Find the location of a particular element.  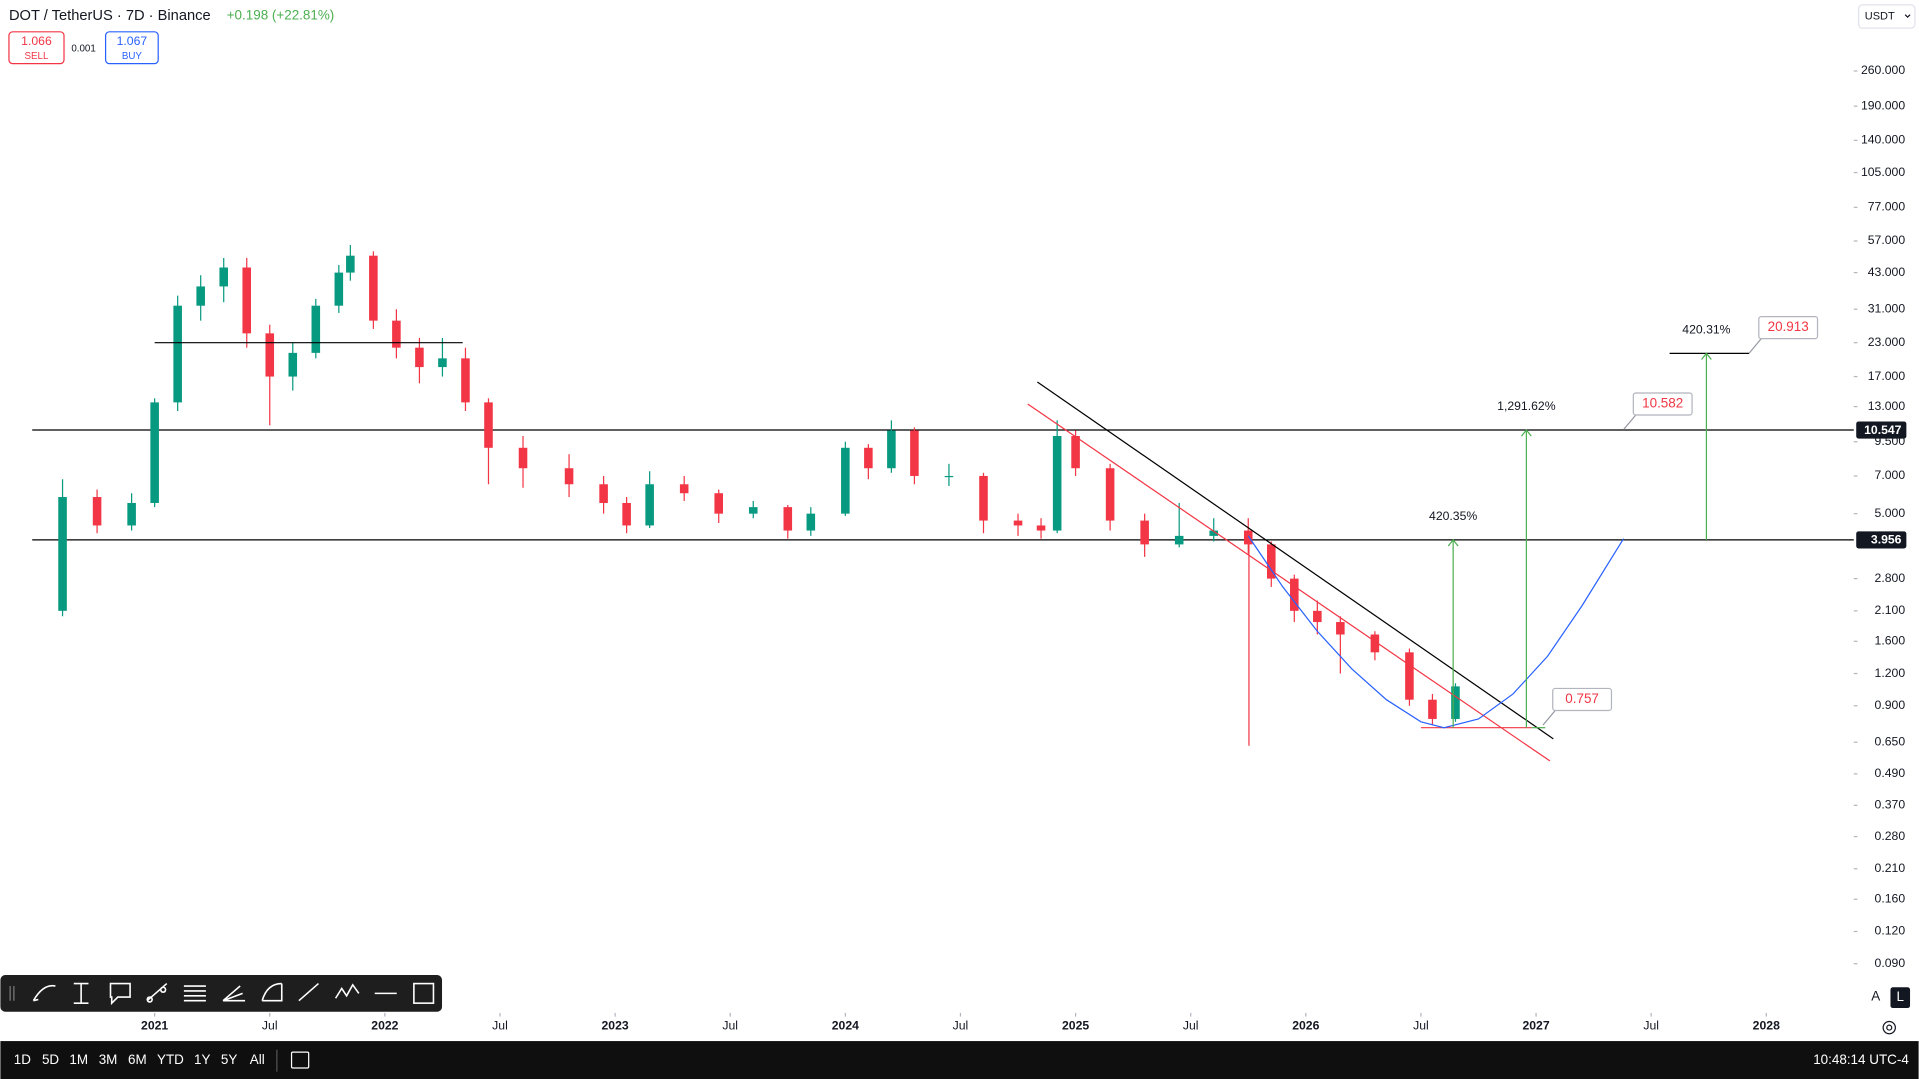

buy-button is located at coordinates (131, 48).